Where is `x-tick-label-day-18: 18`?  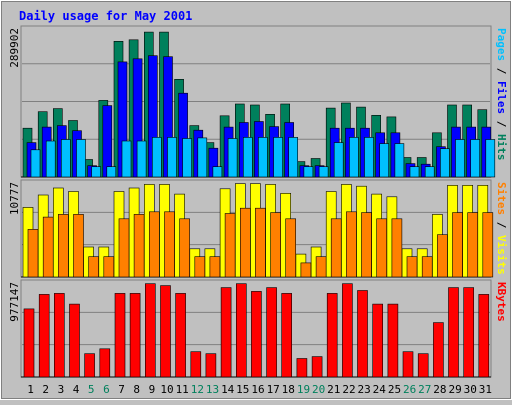 x-tick-label-day-18: 18 is located at coordinates (288, 389).